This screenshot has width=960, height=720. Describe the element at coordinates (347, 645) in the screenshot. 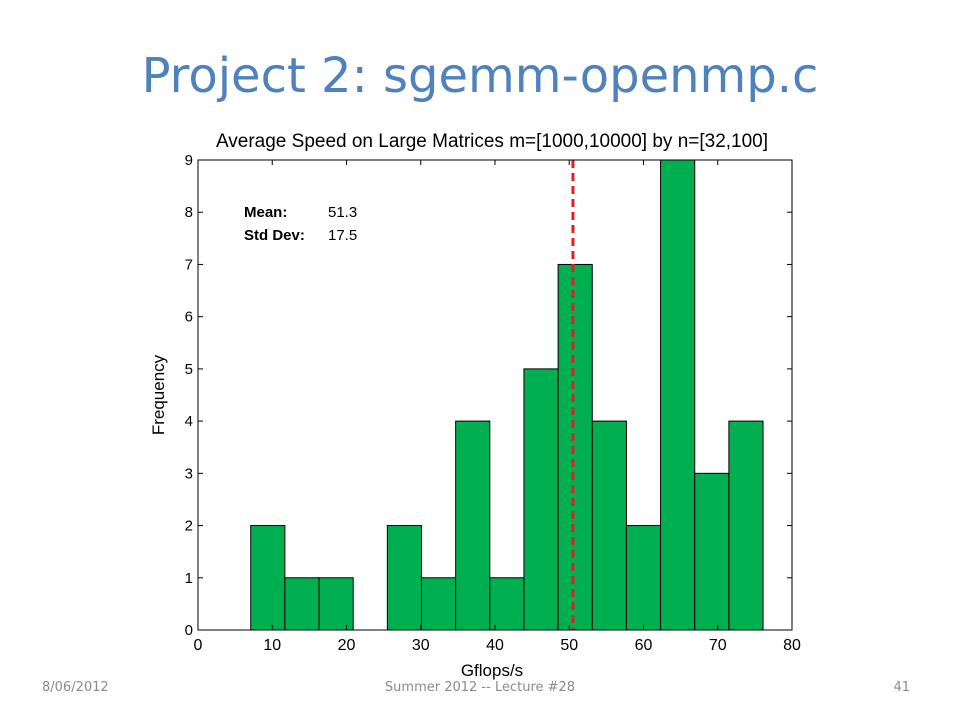

I see `x-tick-label: 20` at that location.